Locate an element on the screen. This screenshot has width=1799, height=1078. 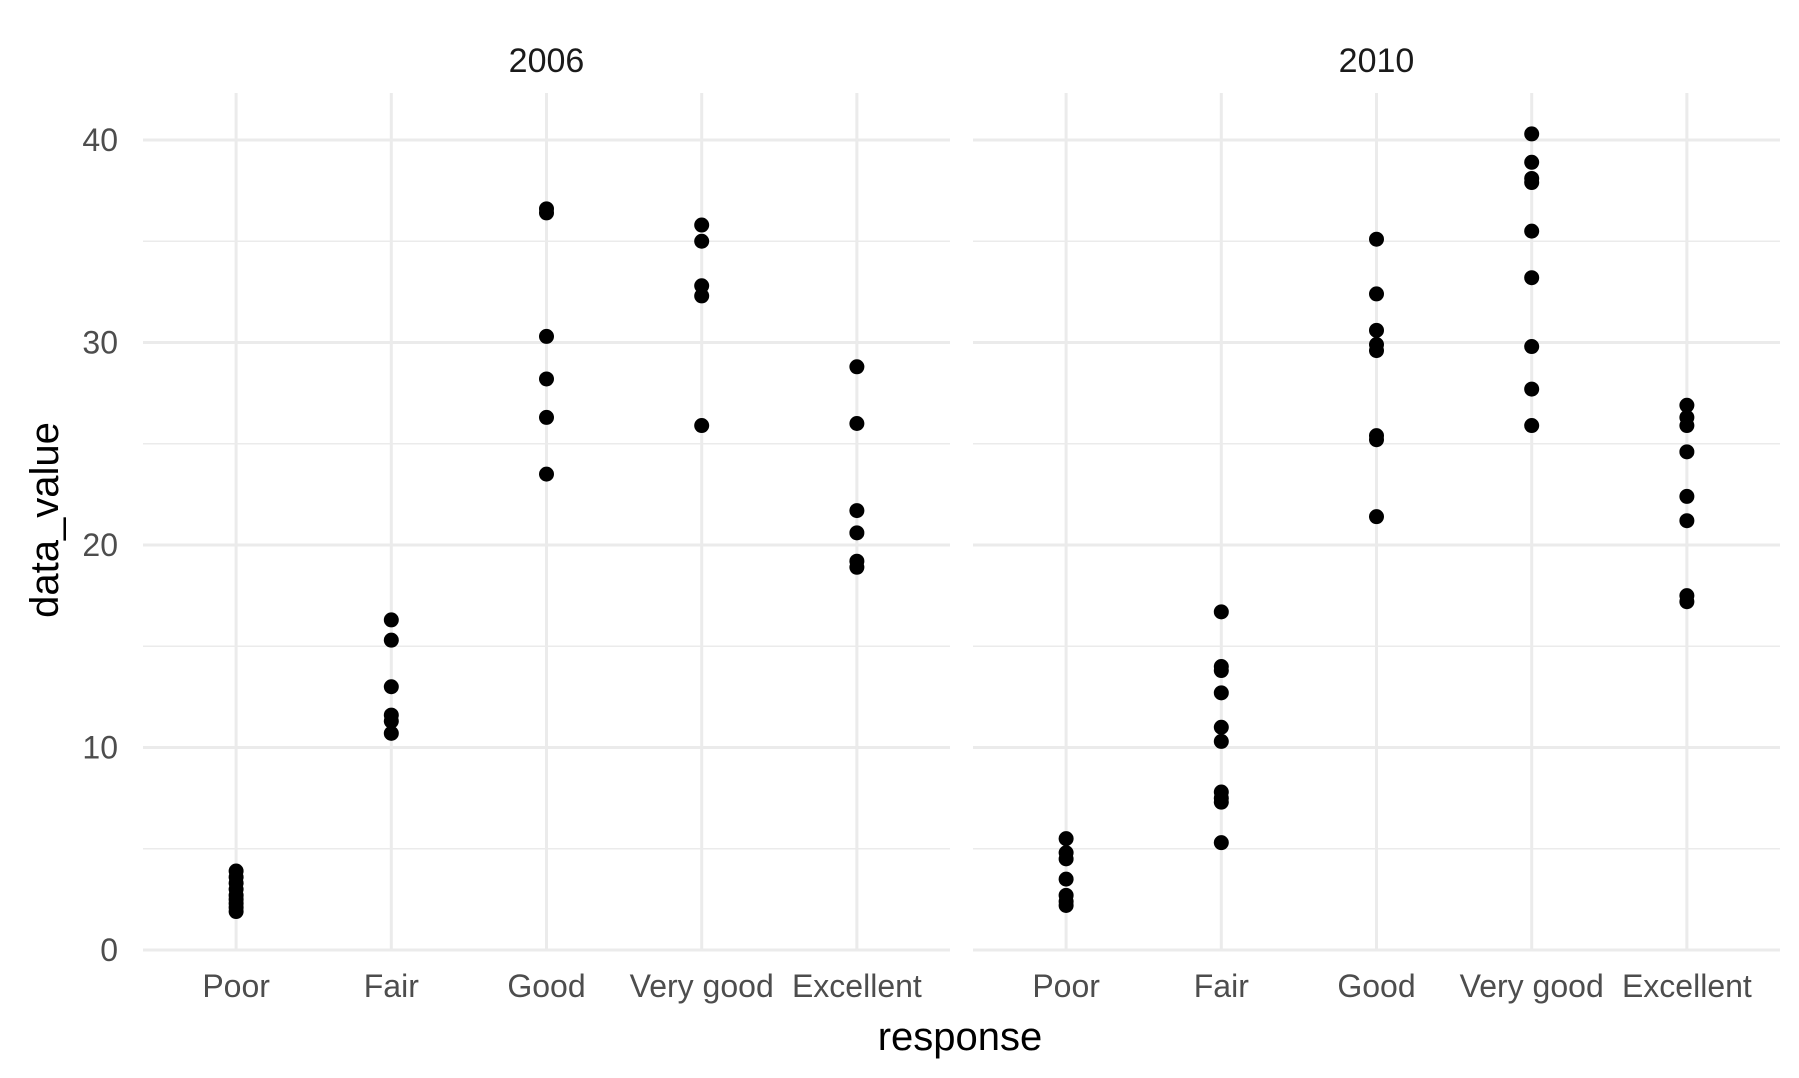
y-tick-label: 30 is located at coordinates (100, 343).